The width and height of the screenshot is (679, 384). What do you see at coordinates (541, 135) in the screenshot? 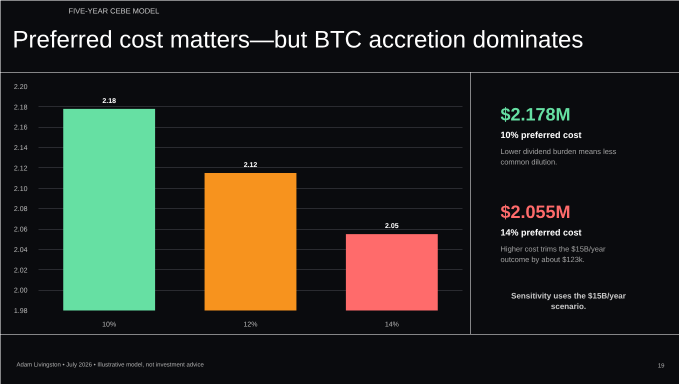
I see `text: 10% preferred cost` at bounding box center [541, 135].